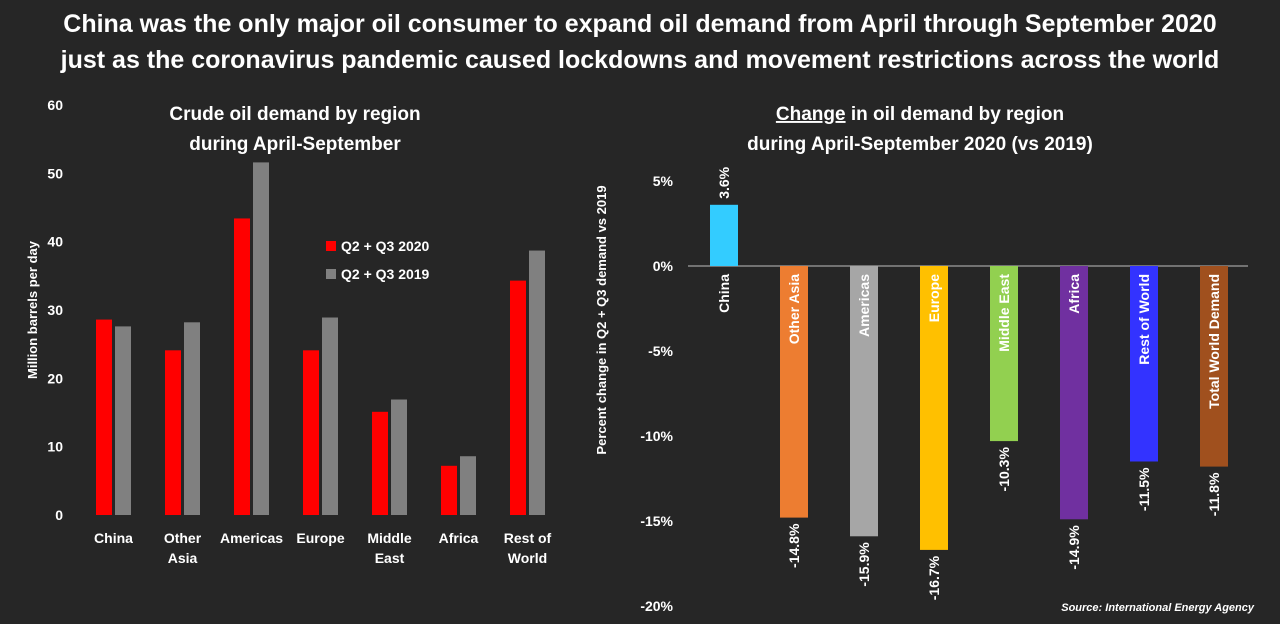 This screenshot has height=624, width=1280. What do you see at coordinates (601, 319) in the screenshot?
I see `right-y-axis-label: Percent change in Q2 + Q3 demand vs 2019` at bounding box center [601, 319].